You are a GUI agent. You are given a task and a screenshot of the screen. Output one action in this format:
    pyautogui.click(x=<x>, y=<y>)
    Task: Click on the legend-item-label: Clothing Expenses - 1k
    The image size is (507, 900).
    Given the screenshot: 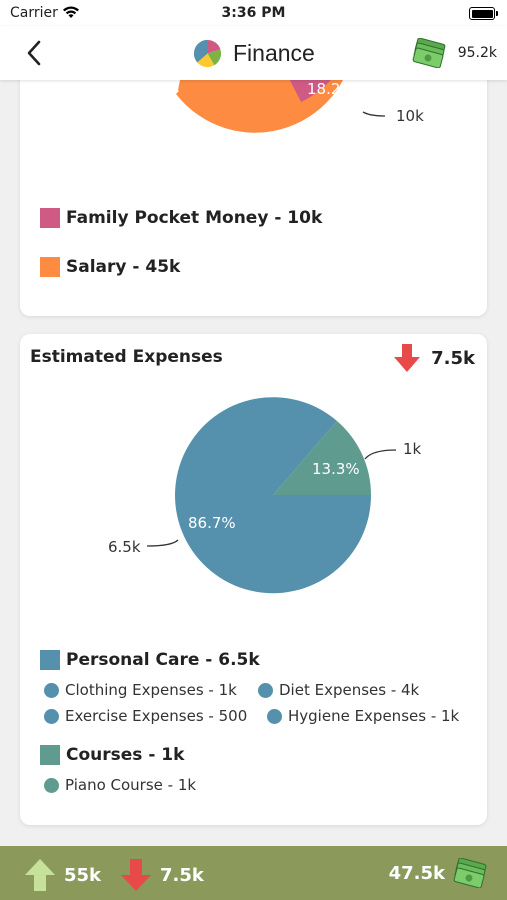 What is the action you would take?
    pyautogui.click(x=151, y=690)
    